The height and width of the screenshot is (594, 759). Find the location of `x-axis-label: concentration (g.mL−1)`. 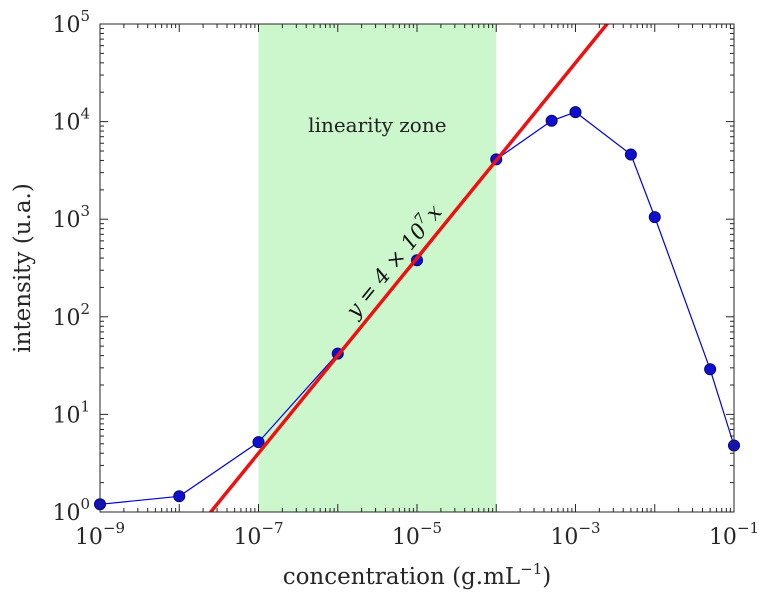

x-axis-label: concentration (g.mL−1) is located at coordinates (417, 575).